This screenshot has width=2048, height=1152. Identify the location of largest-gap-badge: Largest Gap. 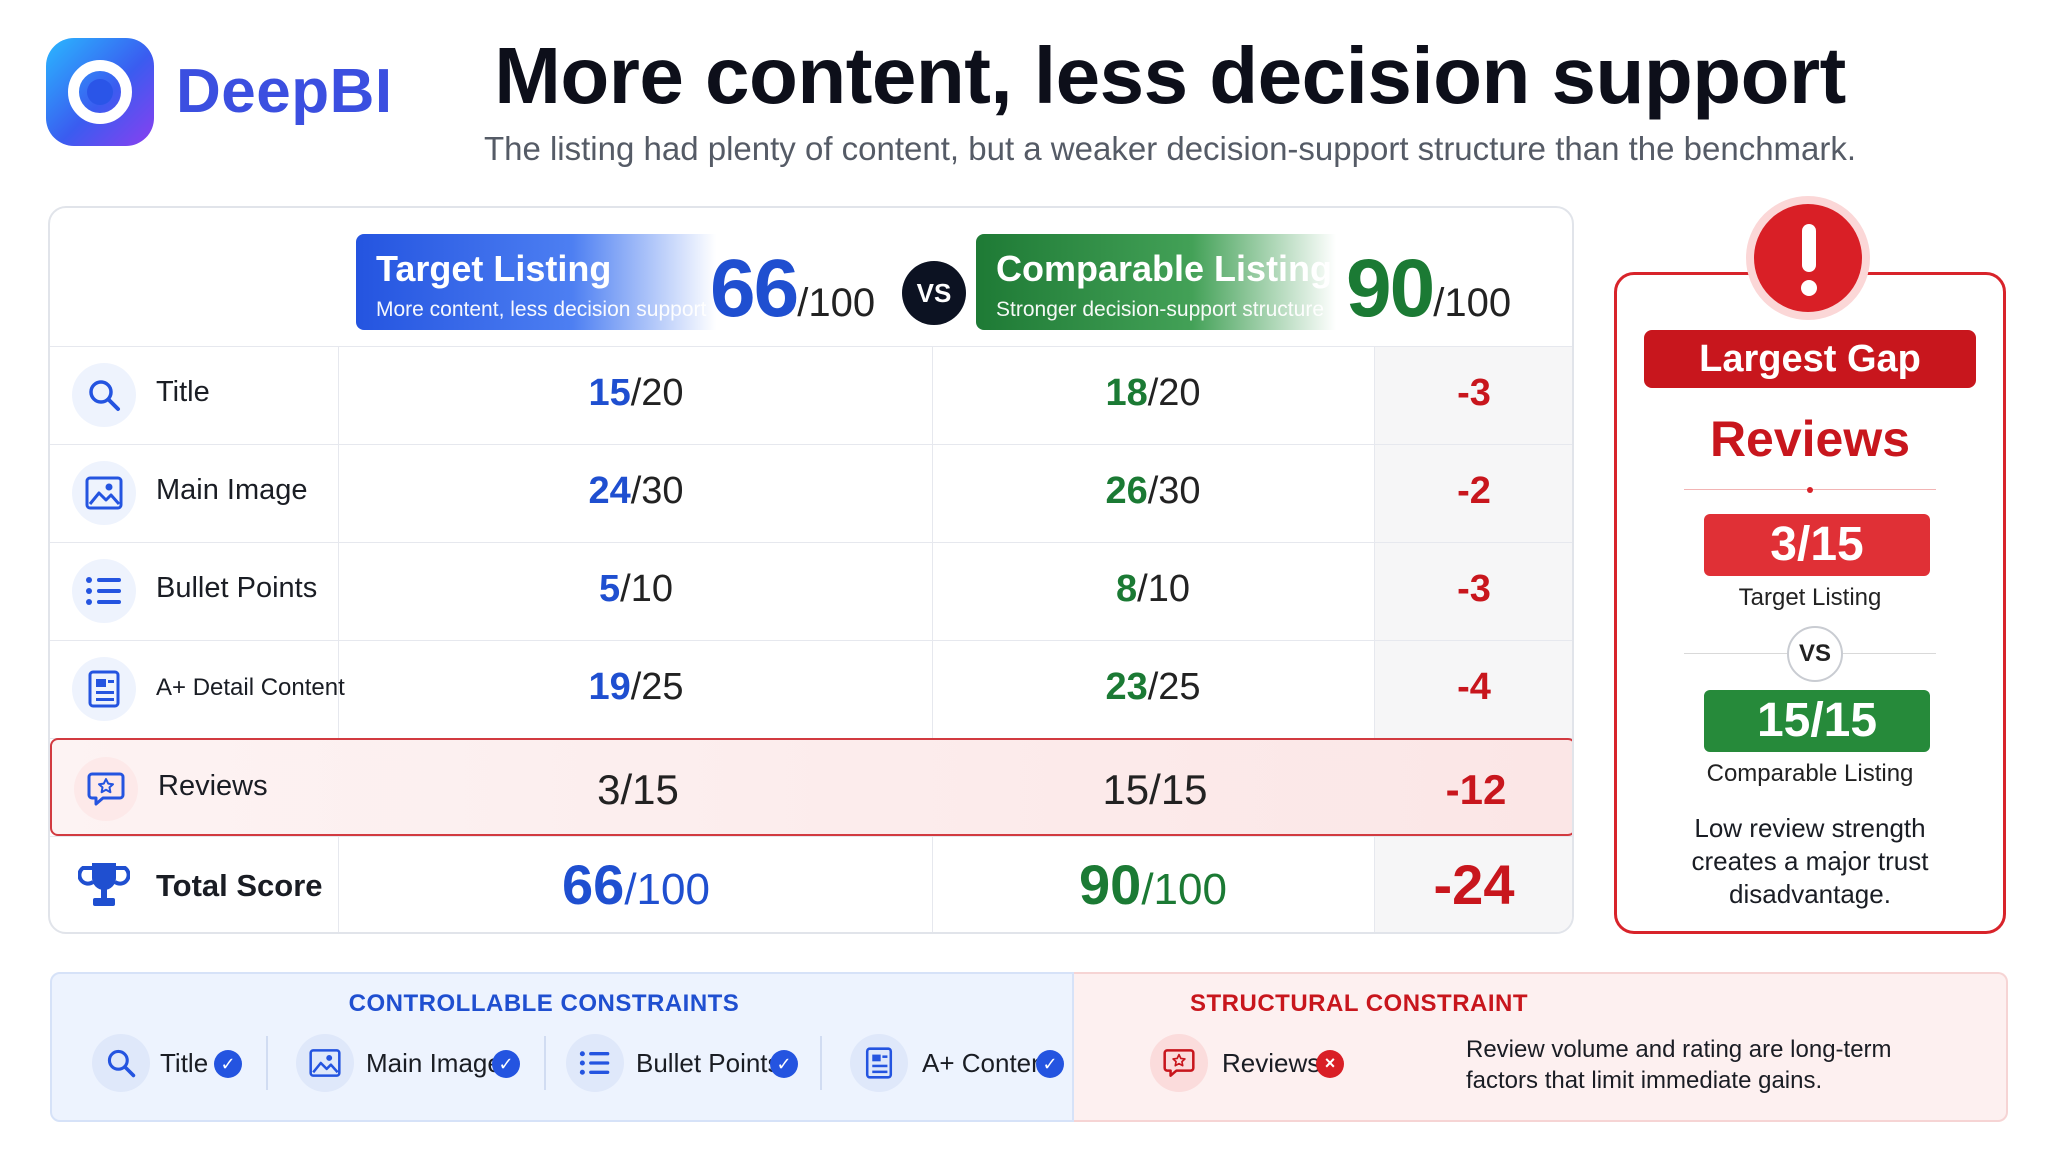
(1810, 359).